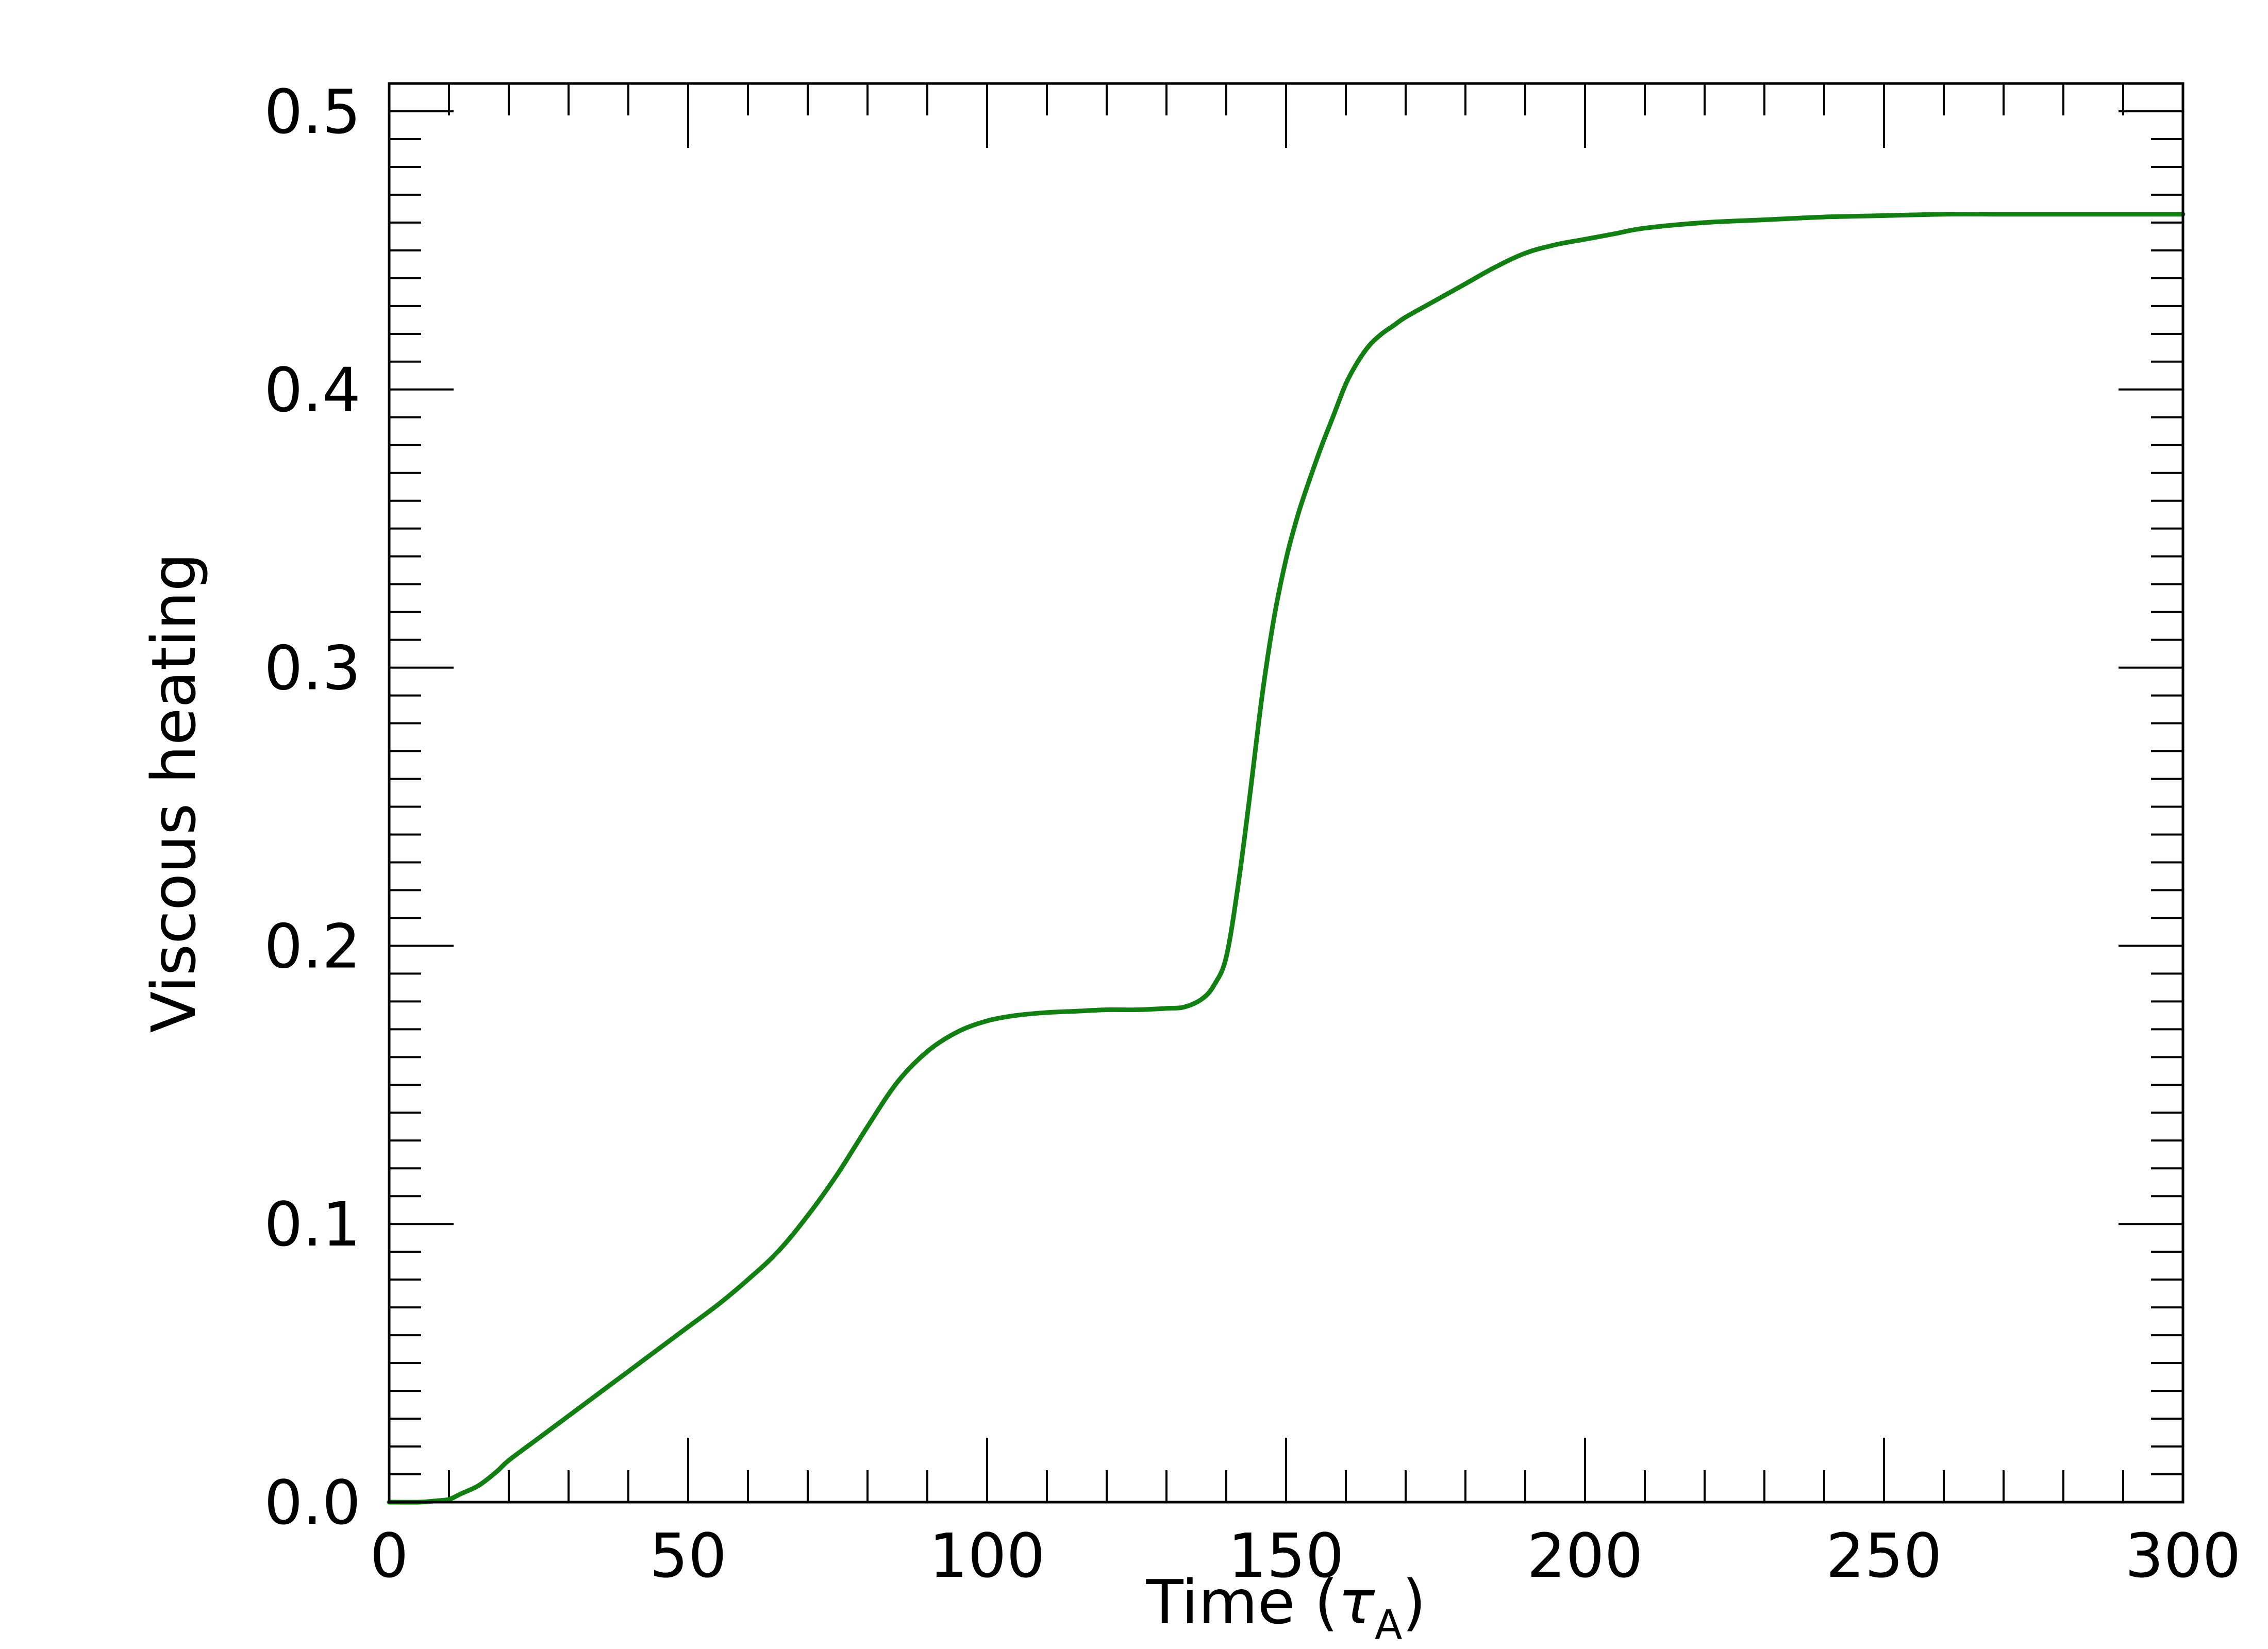 The image size is (2268, 1649). Describe the element at coordinates (987, 1555) in the screenshot. I see `x-tick-label: 100` at that location.